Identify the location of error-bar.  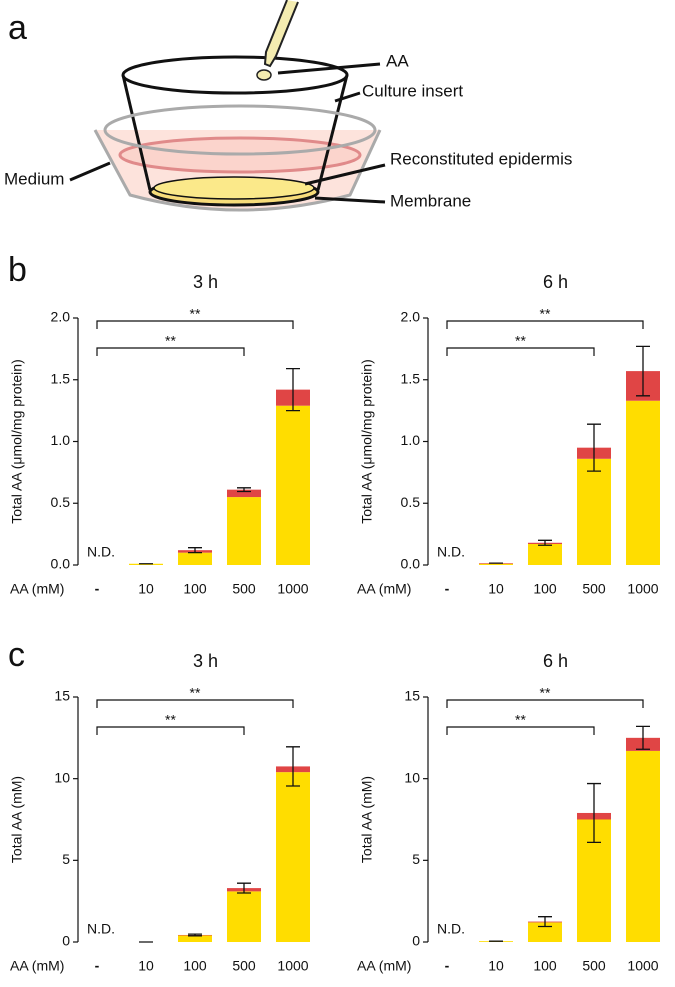
(244, 490).